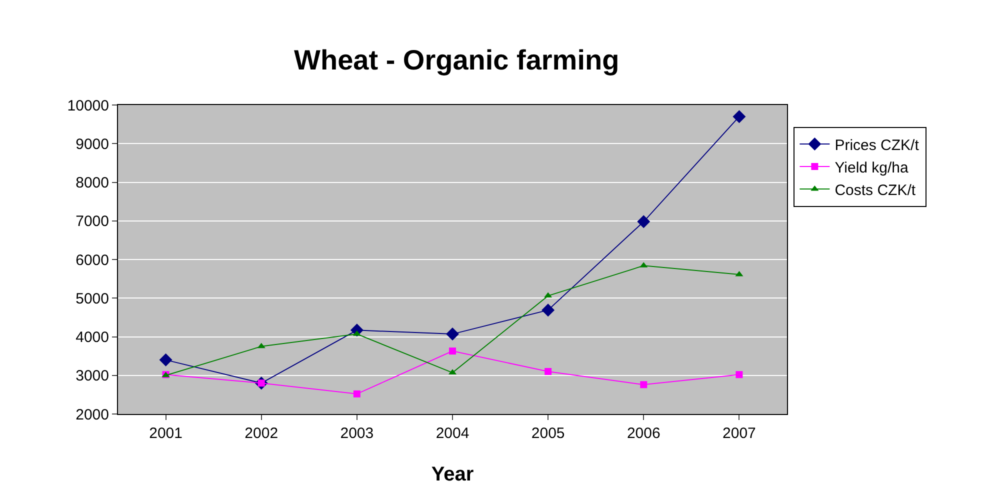 Image resolution: width=982 pixels, height=499 pixels. What do you see at coordinates (92, 415) in the screenshot?
I see `y-tick-label: 2000` at bounding box center [92, 415].